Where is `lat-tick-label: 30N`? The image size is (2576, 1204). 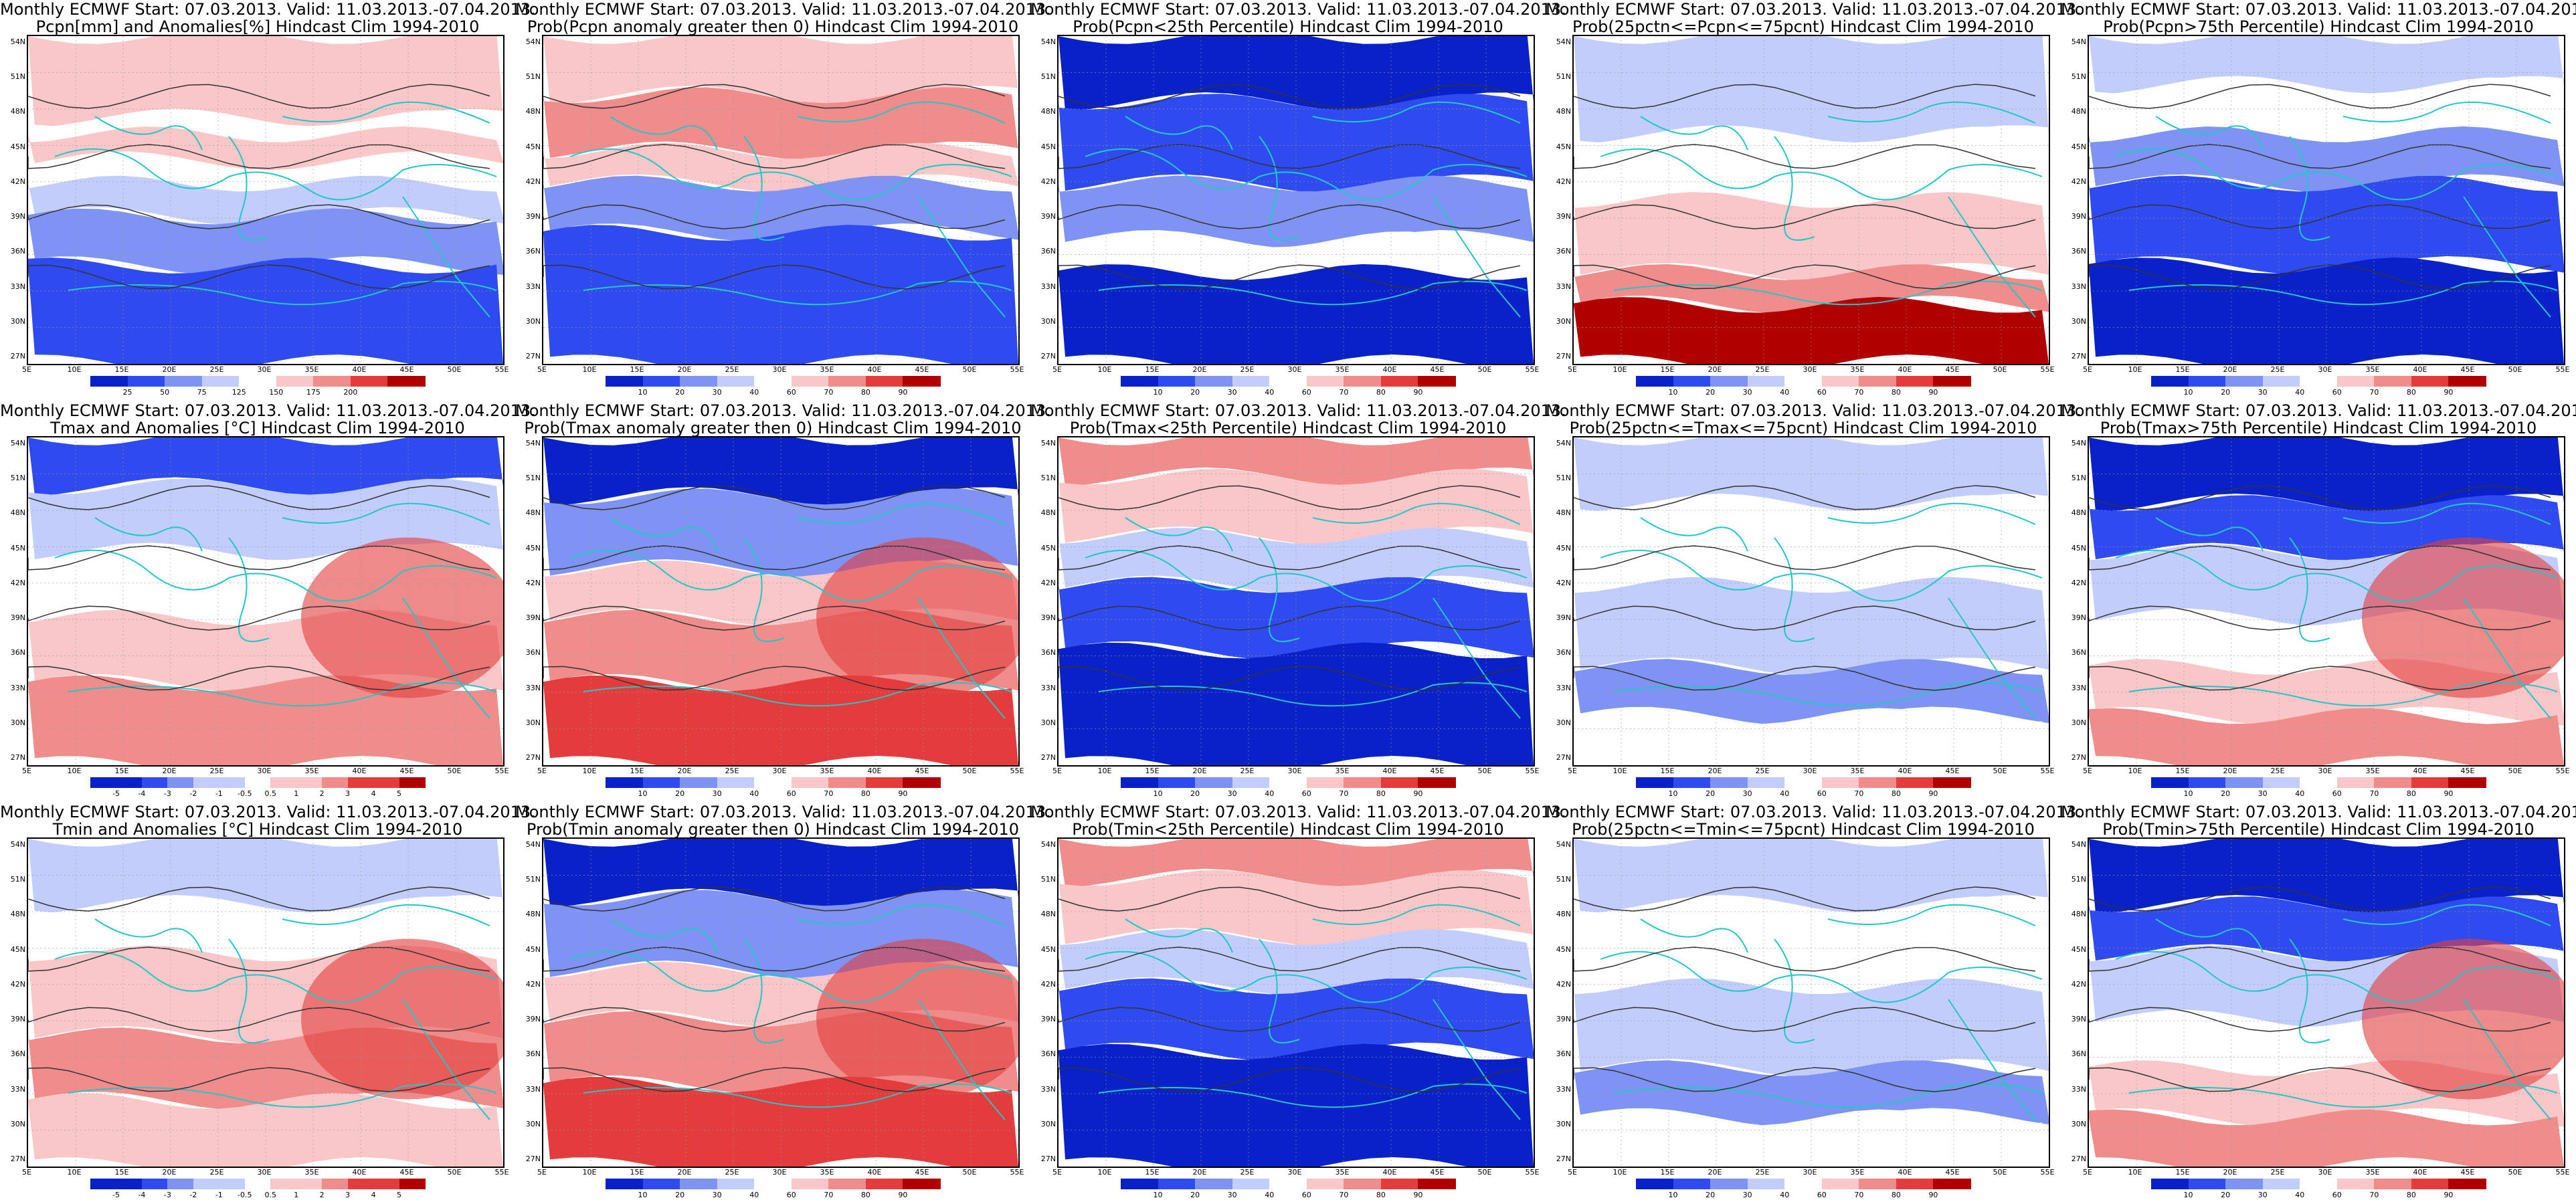
lat-tick-label: 30N is located at coordinates (533, 722).